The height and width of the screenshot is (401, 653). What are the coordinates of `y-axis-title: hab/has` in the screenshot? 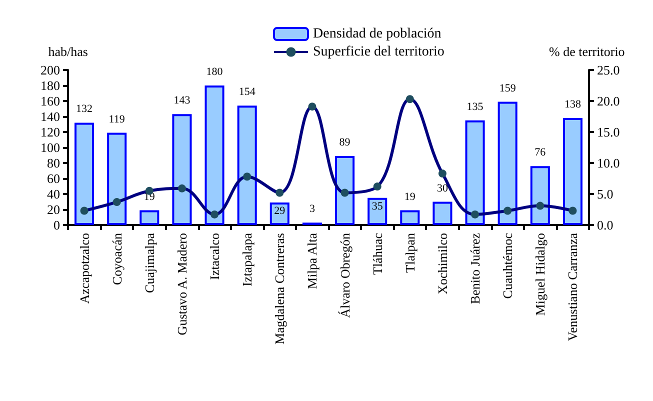 It's located at (68, 51).